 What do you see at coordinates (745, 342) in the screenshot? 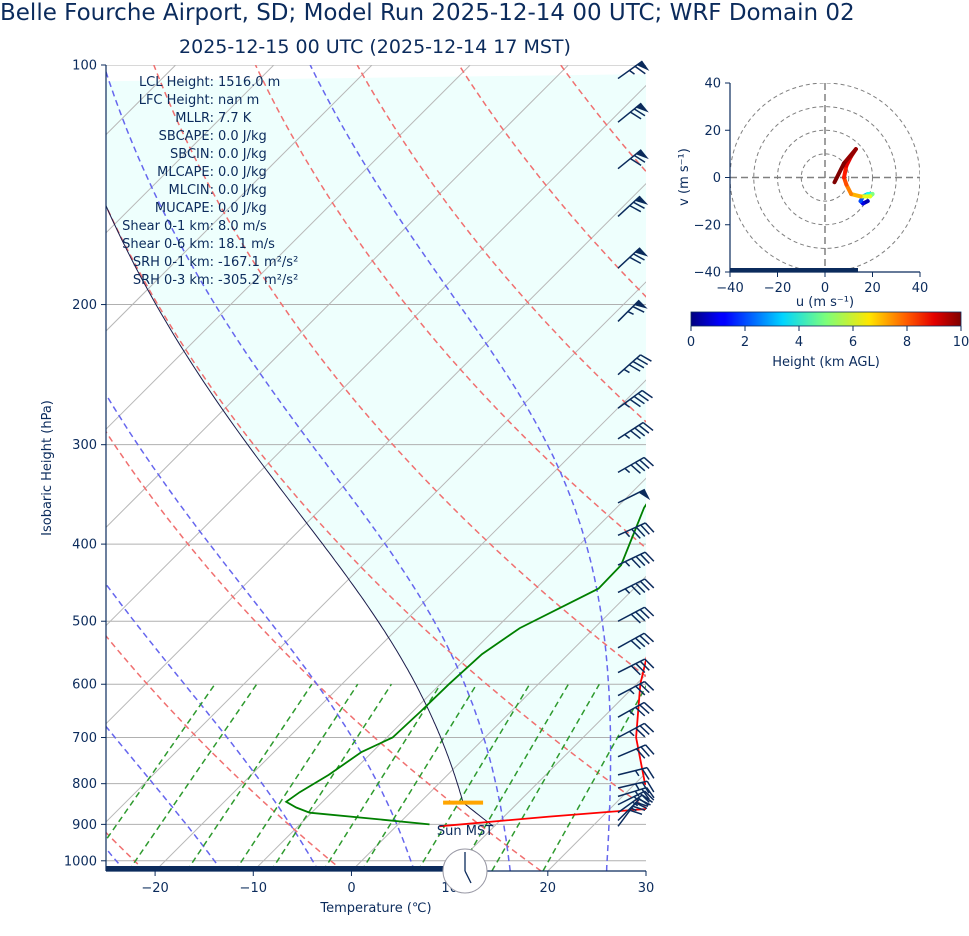
I see `colorbar-tick-label: 2` at bounding box center [745, 342].